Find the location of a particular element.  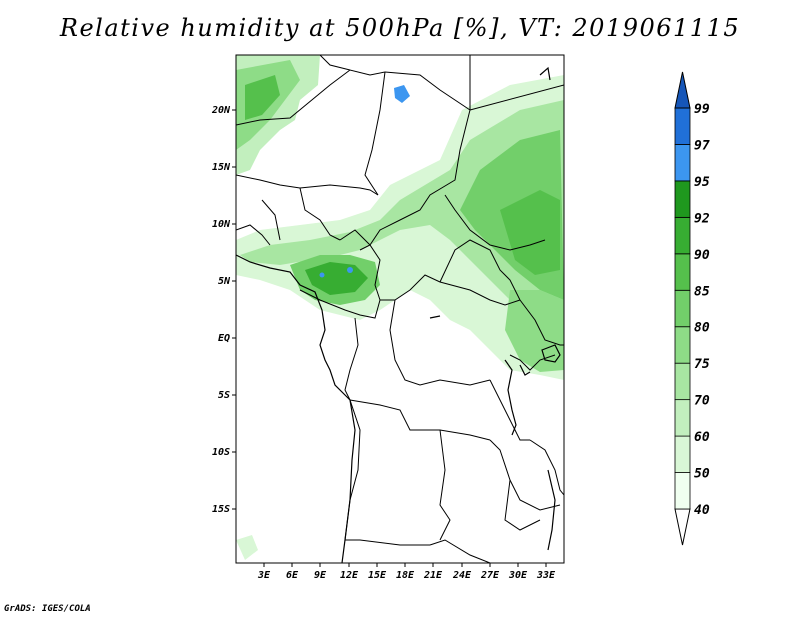

lat-label: 15S is located at coordinates (221, 509).